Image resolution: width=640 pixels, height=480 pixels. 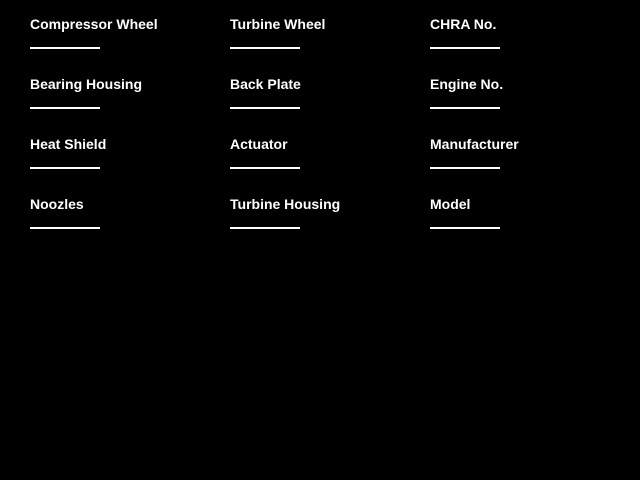 What do you see at coordinates (57, 204) in the screenshot?
I see `field-label: Noozles` at bounding box center [57, 204].